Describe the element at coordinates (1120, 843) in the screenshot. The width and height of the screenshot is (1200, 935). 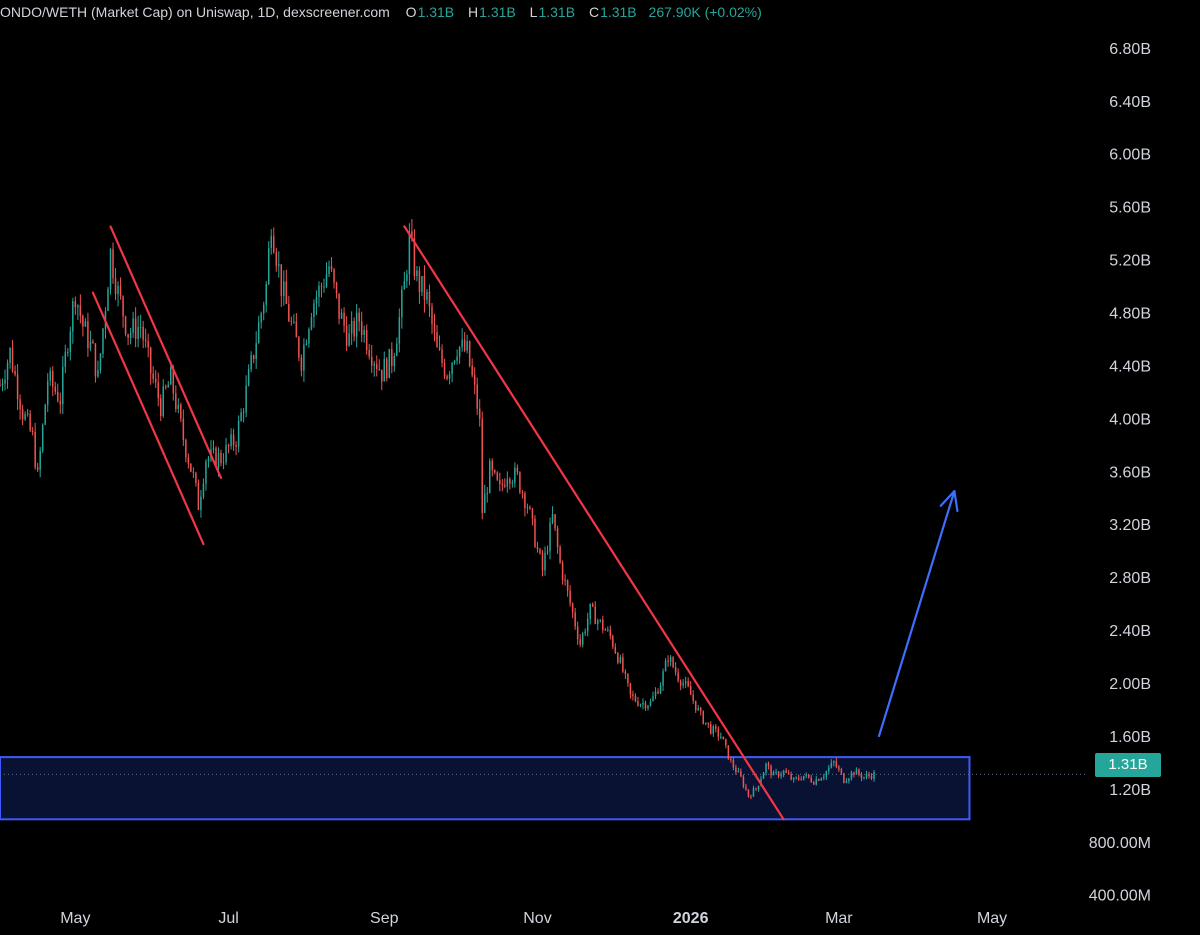
I see `y-tick-label: 800.00M` at that location.